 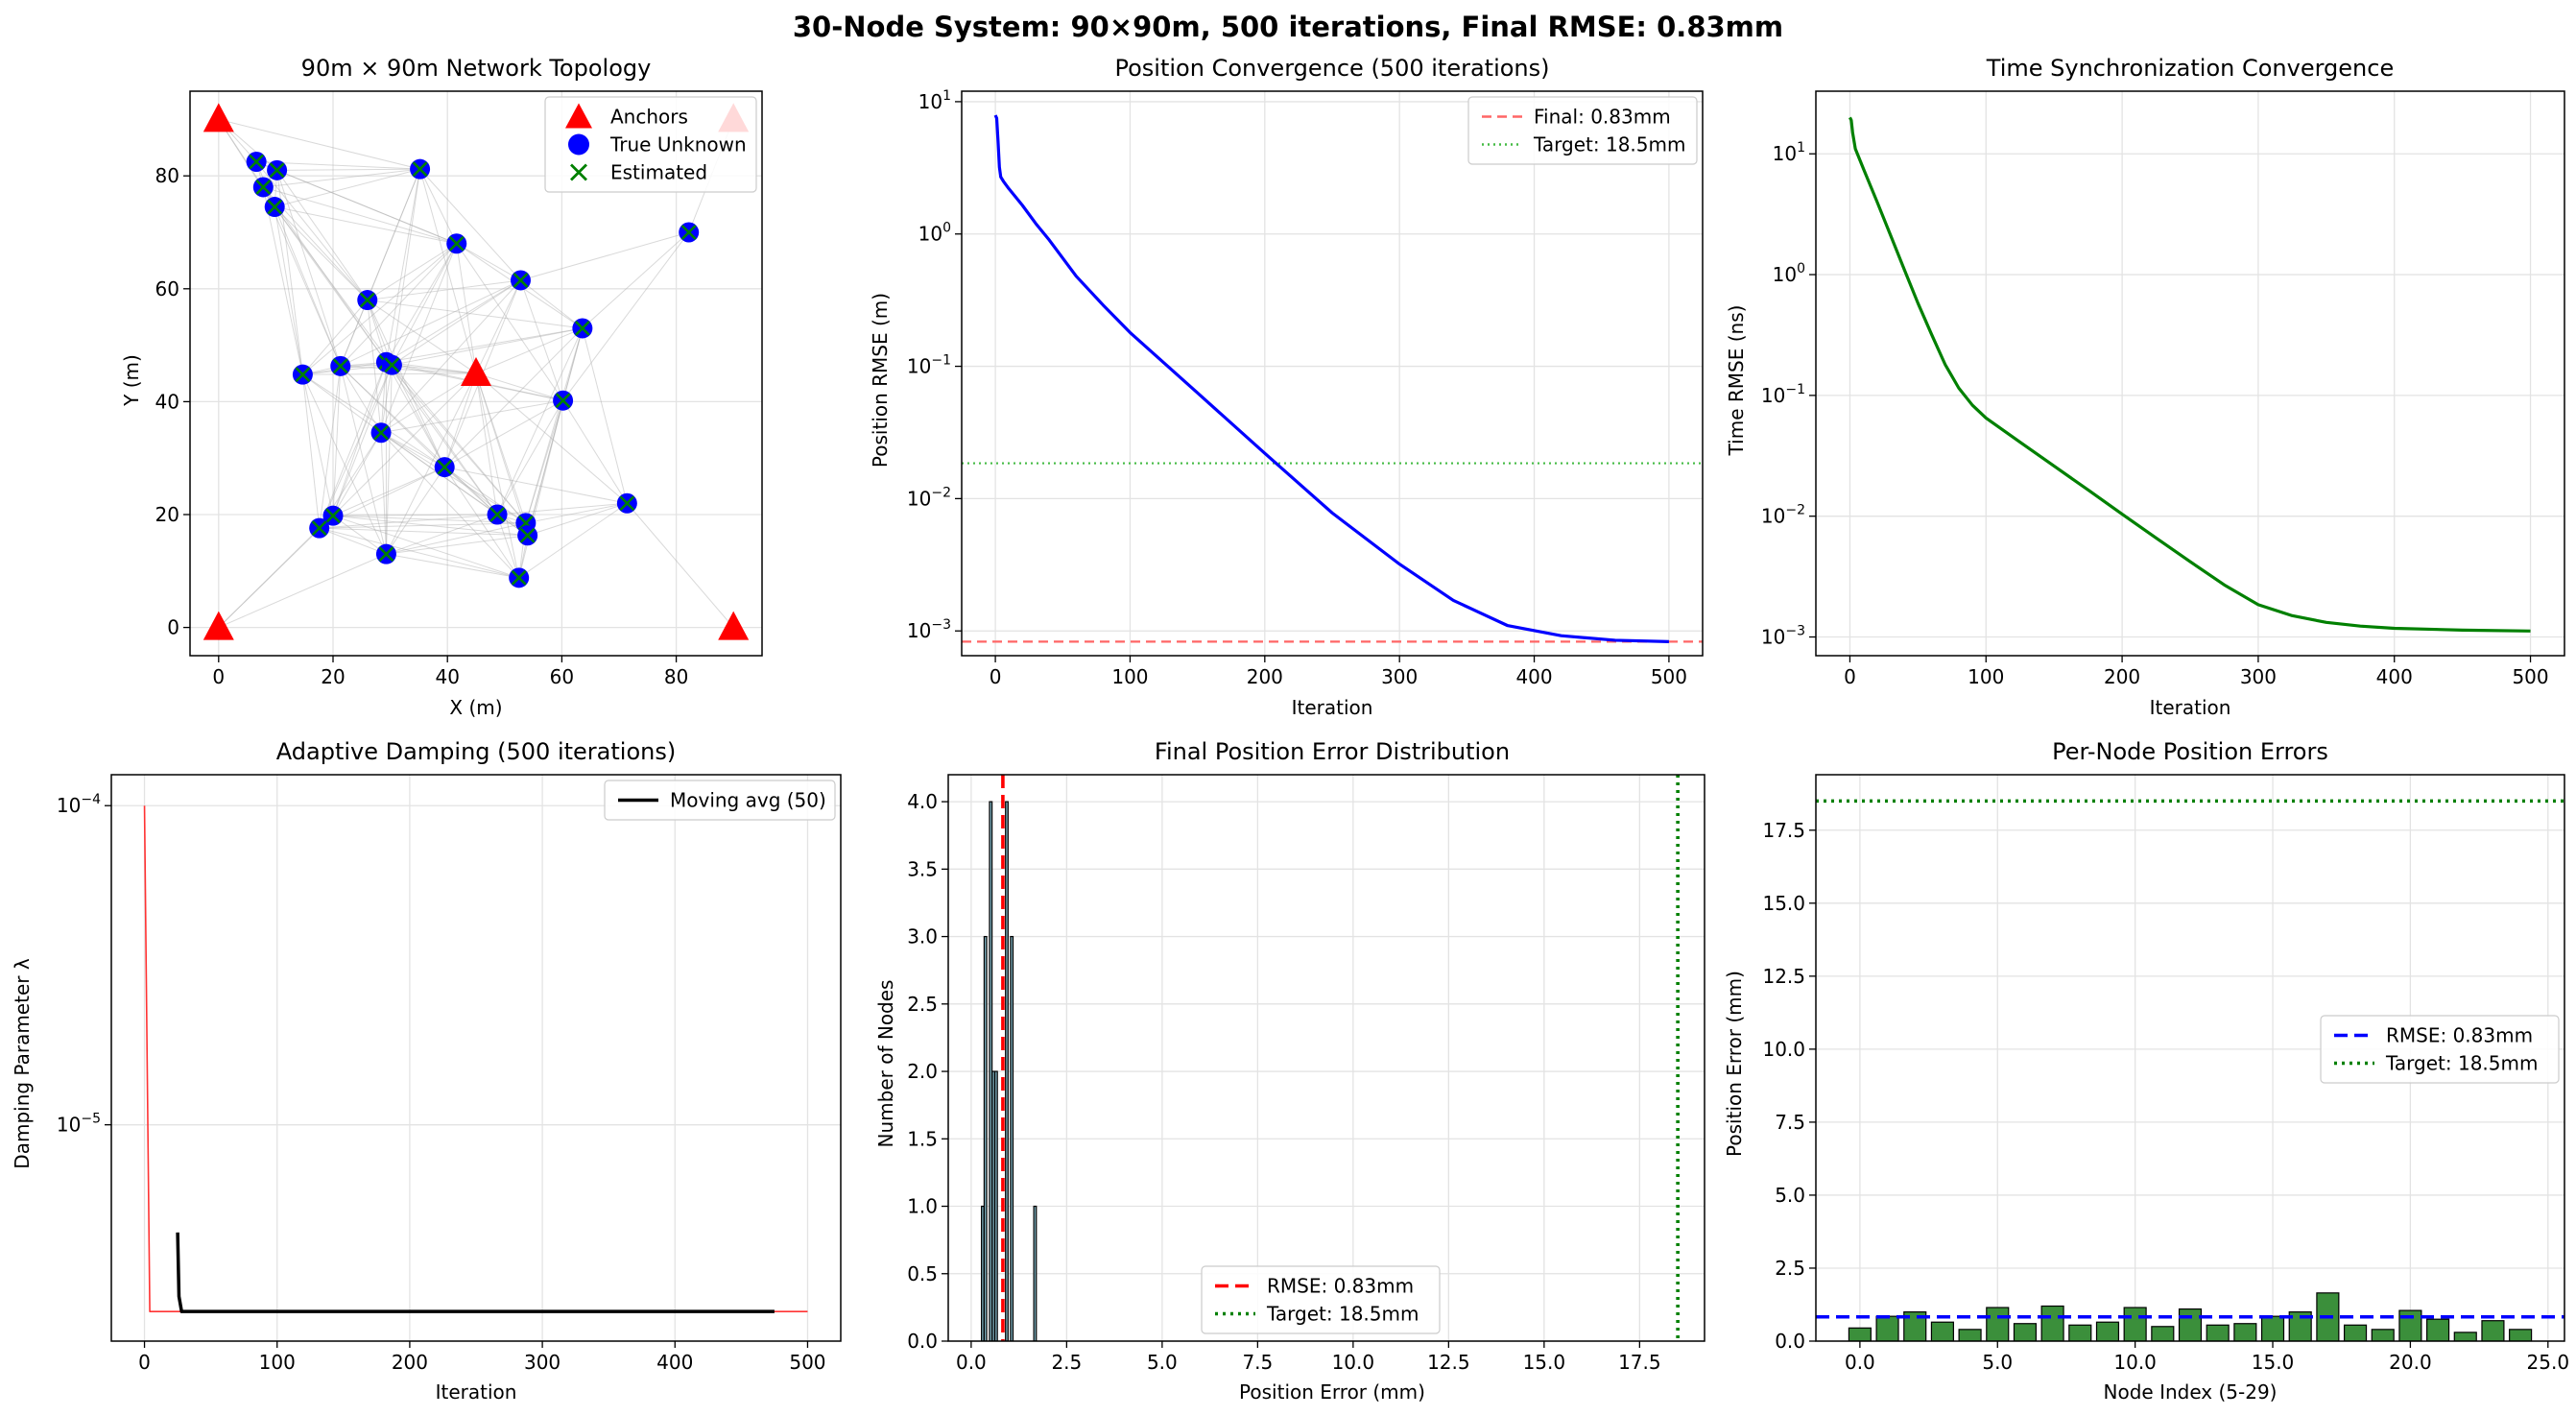 What do you see at coordinates (79, 804) in the screenshot?
I see `y-tick-label: 10⁻⁴` at bounding box center [79, 804].